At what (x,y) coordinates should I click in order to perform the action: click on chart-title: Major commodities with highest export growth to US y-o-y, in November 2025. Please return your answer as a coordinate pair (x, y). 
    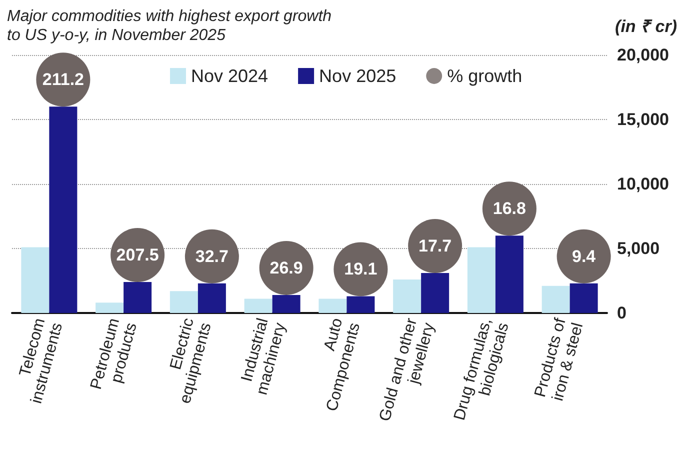
    Looking at the image, I should click on (169, 26).